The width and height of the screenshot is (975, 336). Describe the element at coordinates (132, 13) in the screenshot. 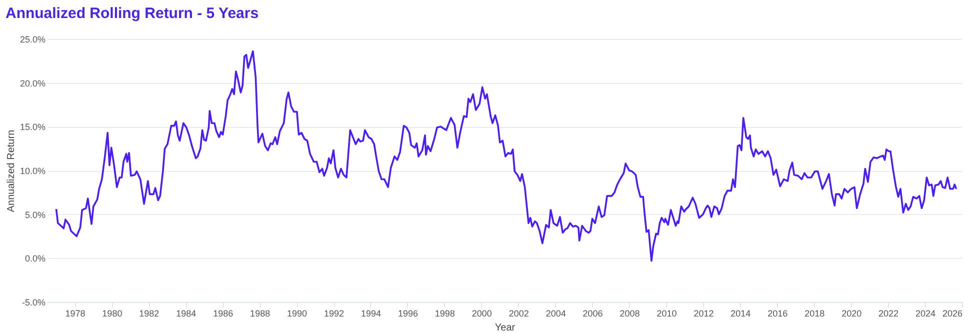

I see `chart-title: Annualized Rolling Return - 5 Years` at that location.